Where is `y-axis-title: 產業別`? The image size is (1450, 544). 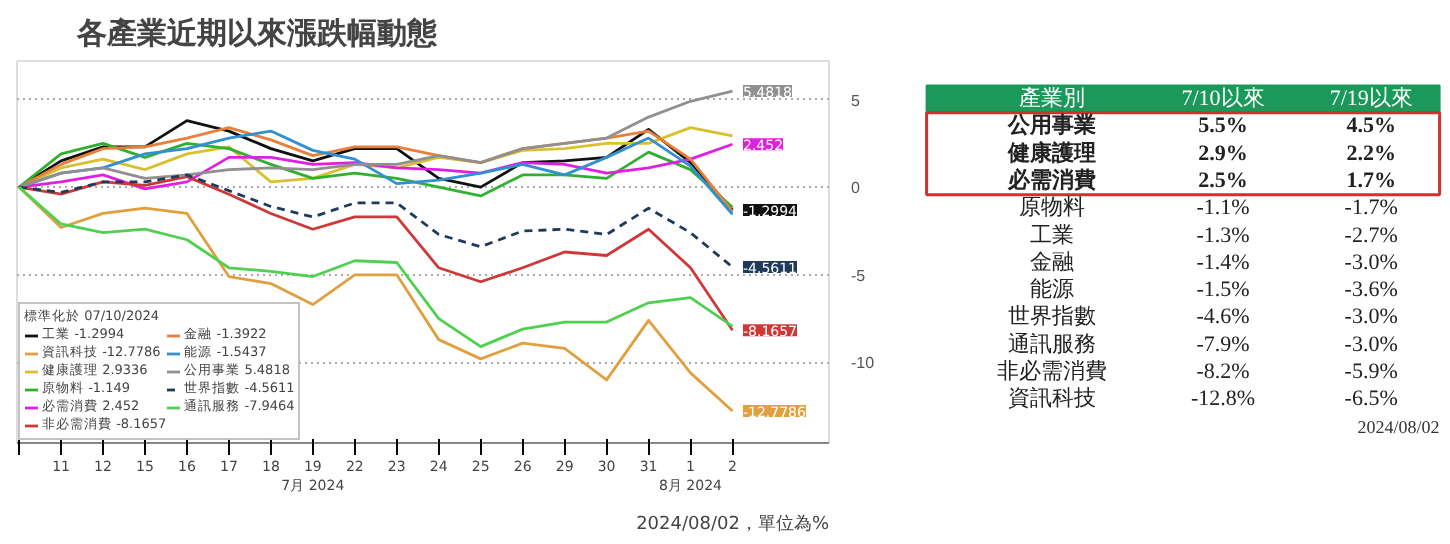 y-axis-title: 產業別 is located at coordinates (1052, 98).